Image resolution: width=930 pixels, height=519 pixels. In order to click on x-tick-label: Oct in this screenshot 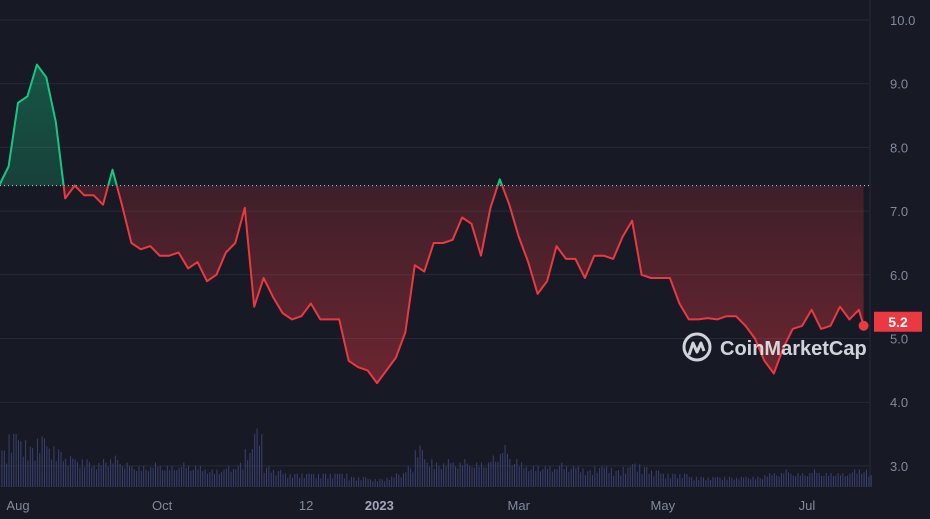, I will do `click(162, 505)`.